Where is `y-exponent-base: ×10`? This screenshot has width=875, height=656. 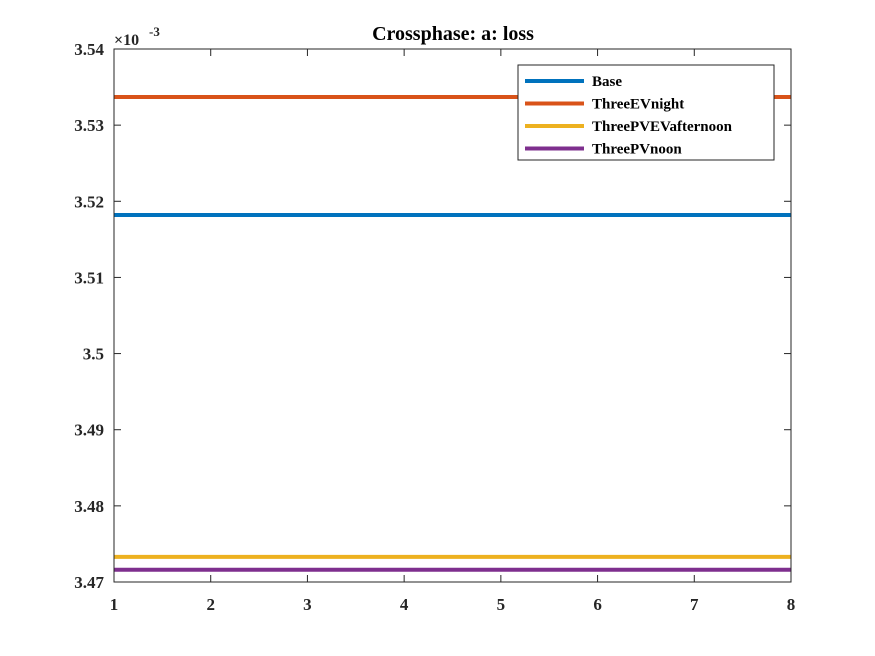
y-exponent-base: ×10 is located at coordinates (126, 40).